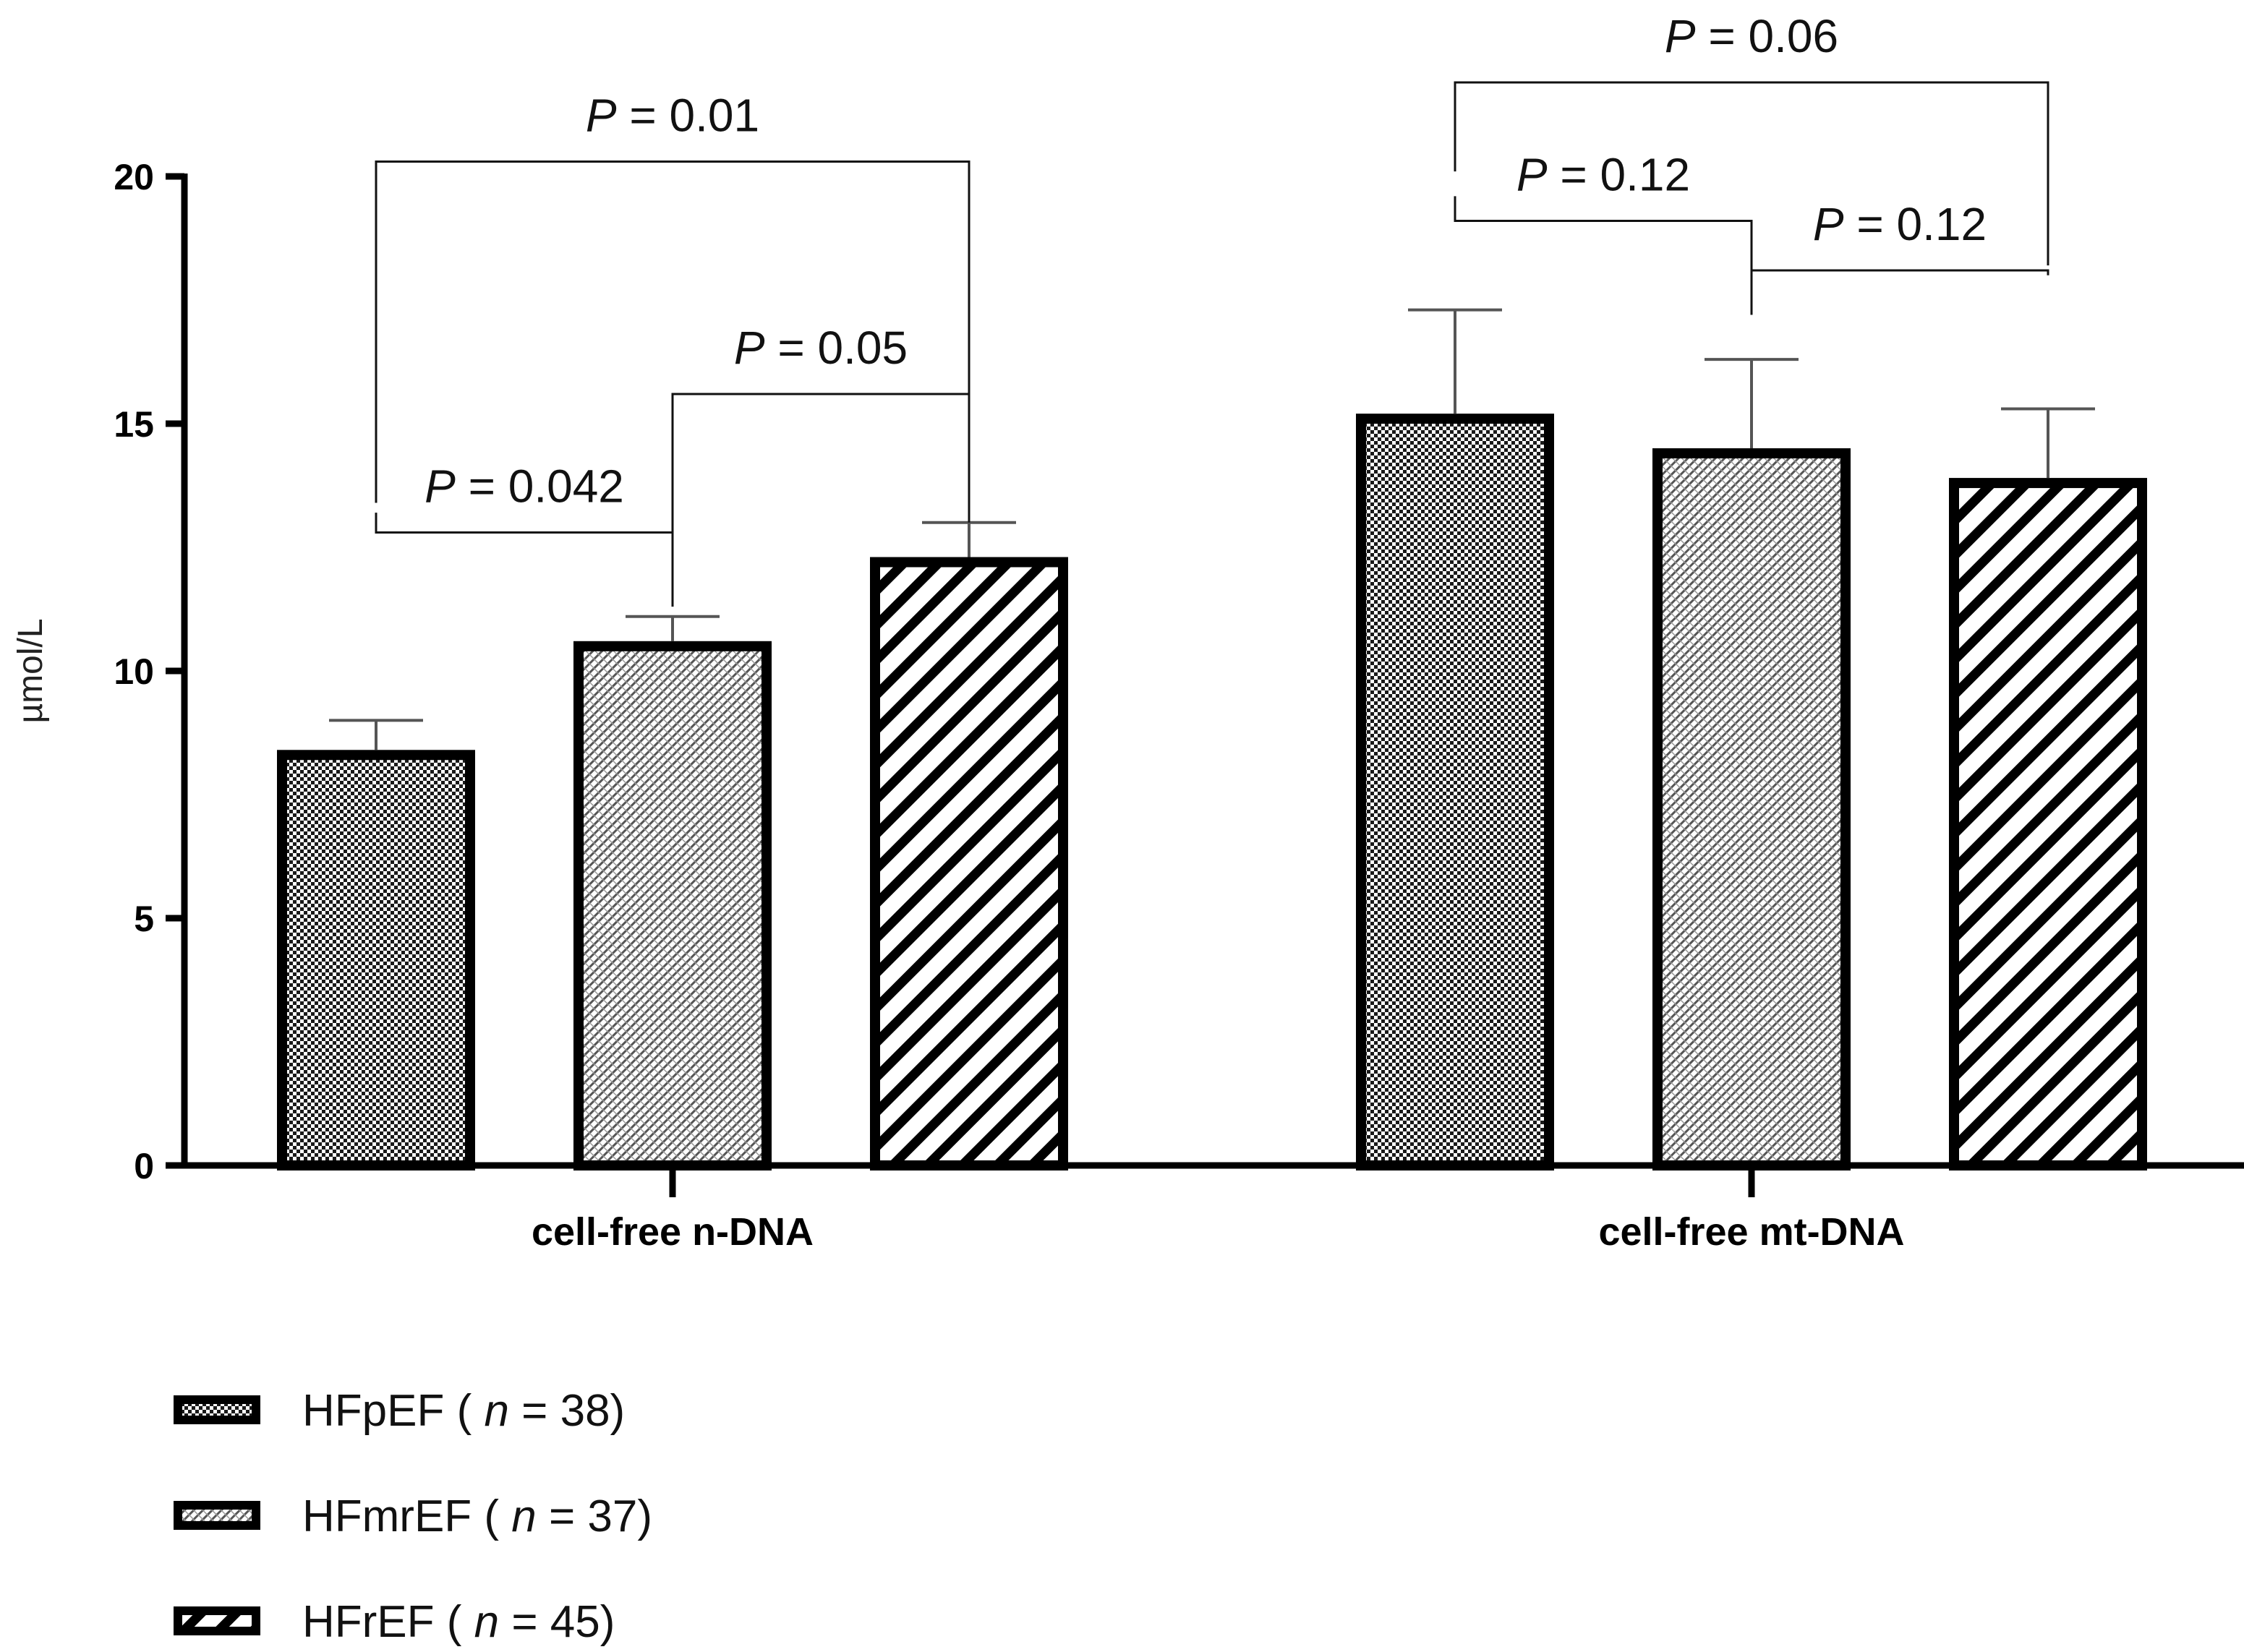  Describe the element at coordinates (673, 1232) in the screenshot. I see `x-category-label: cell-free n-DNA` at that location.